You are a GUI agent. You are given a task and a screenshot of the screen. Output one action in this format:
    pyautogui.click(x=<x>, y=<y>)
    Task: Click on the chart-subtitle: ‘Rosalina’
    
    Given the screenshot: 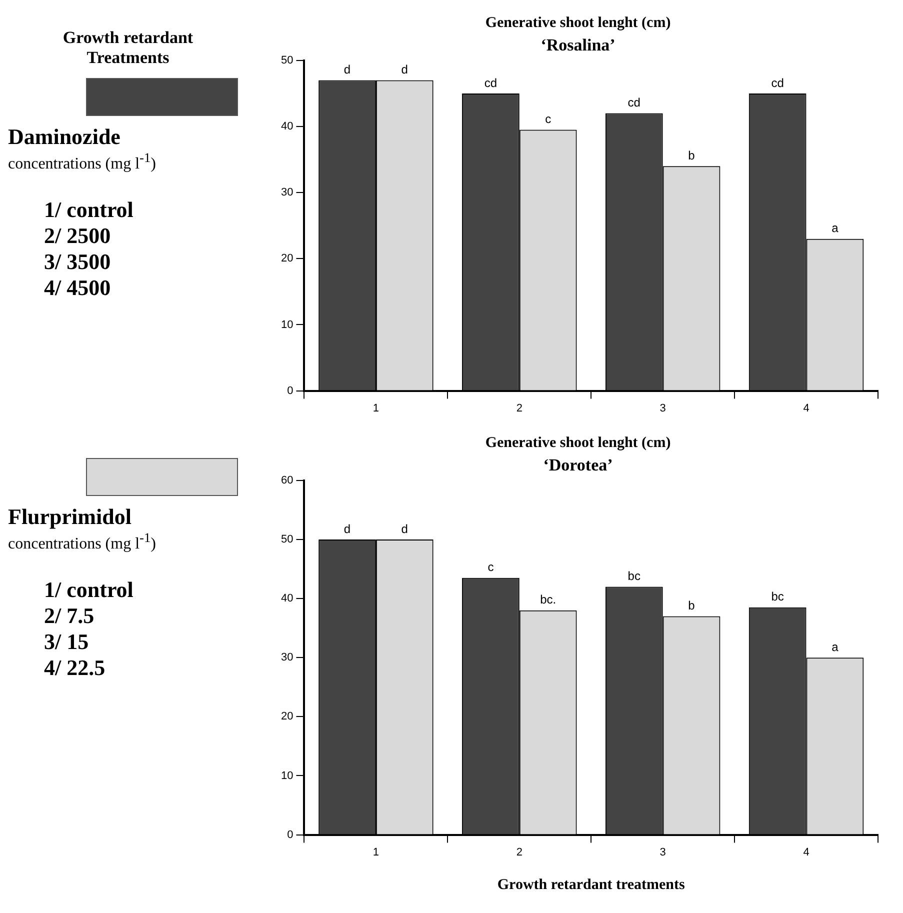 What is the action you would take?
    pyautogui.click(x=578, y=45)
    